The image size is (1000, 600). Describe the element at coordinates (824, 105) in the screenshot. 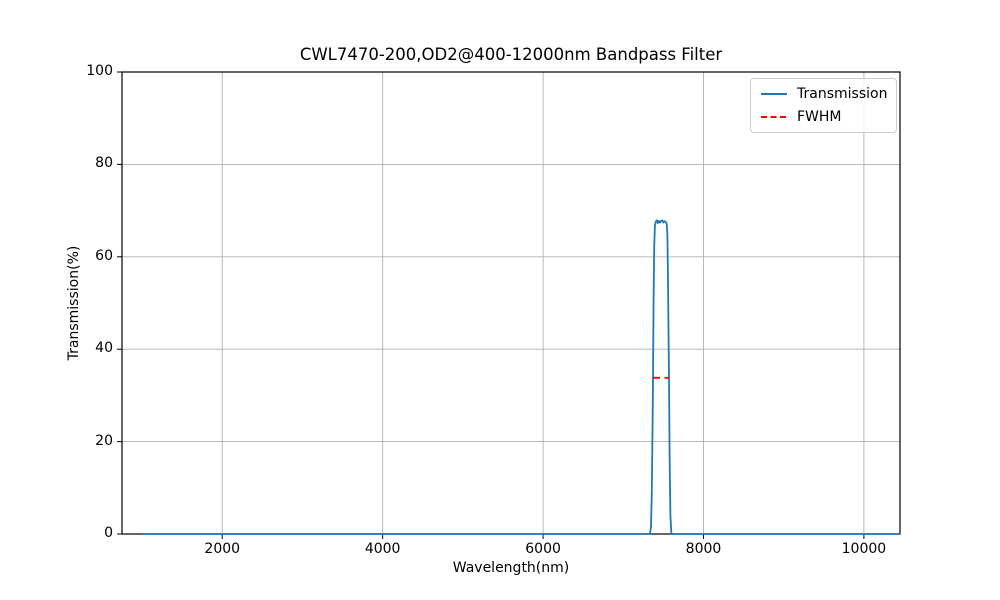

I see `legend: Transmission FWHM` at that location.